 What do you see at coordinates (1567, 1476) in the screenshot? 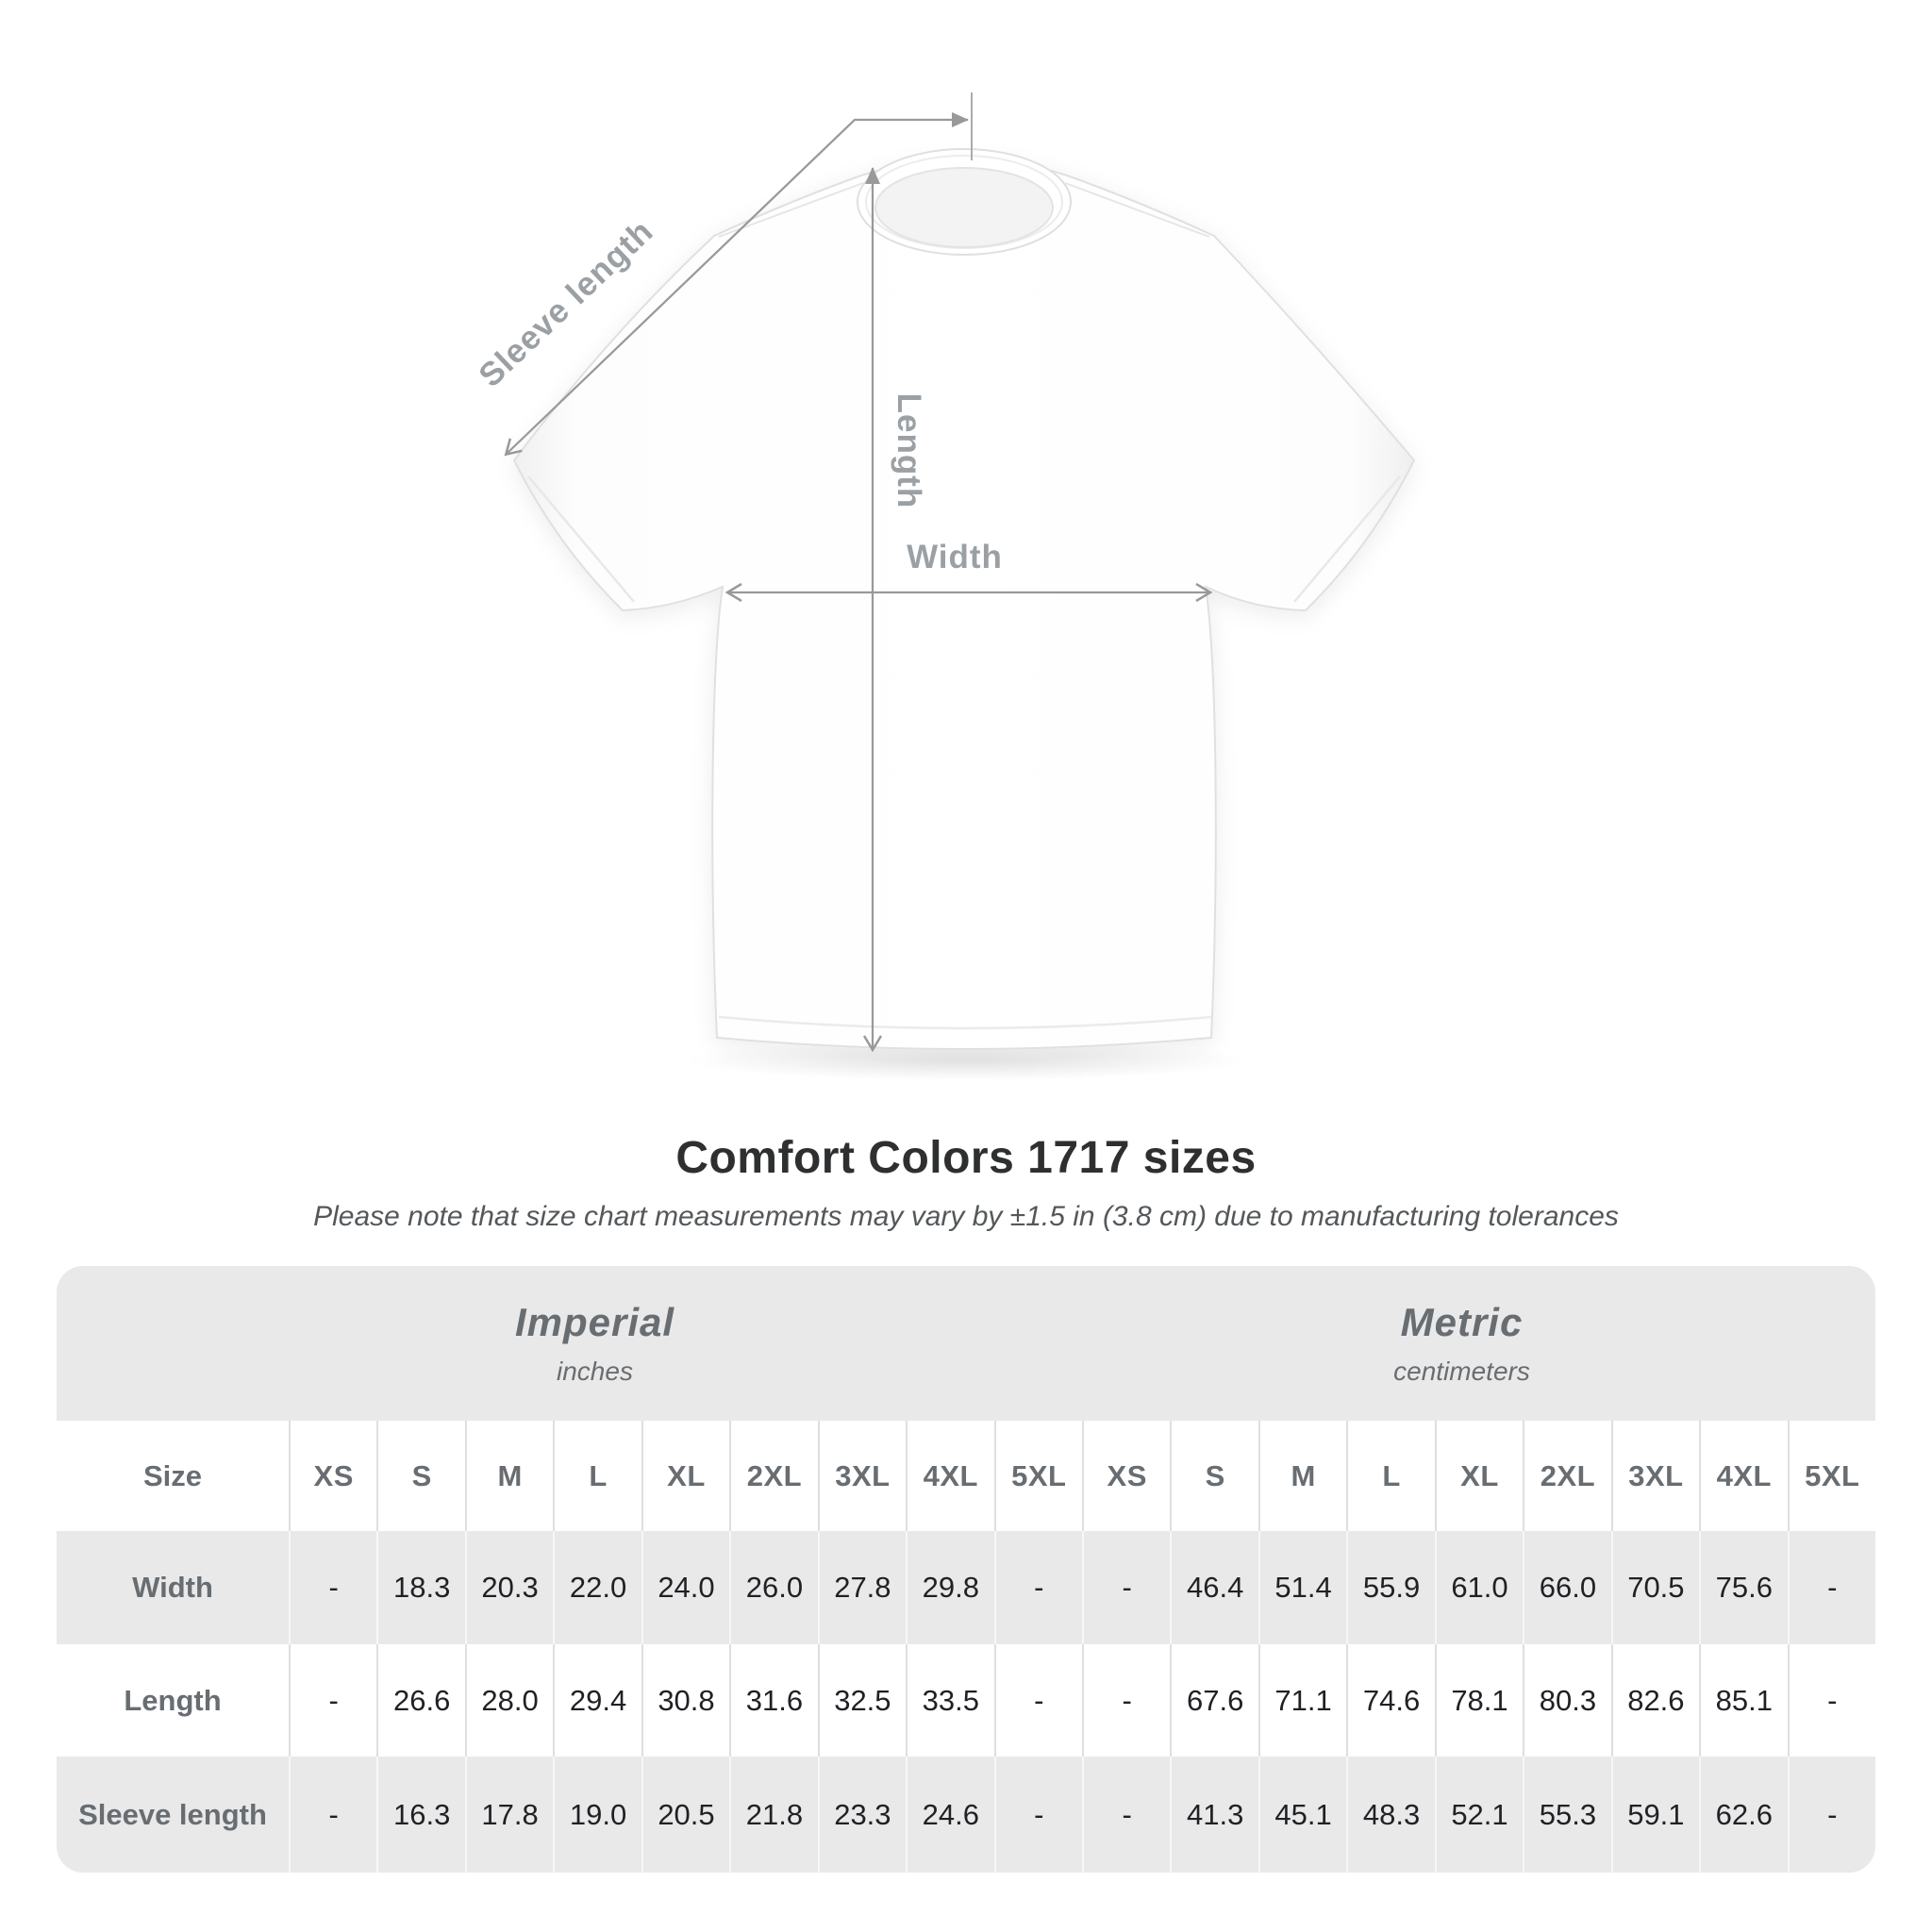
I see `size-header-metric-2xl: 2XL` at bounding box center [1567, 1476].